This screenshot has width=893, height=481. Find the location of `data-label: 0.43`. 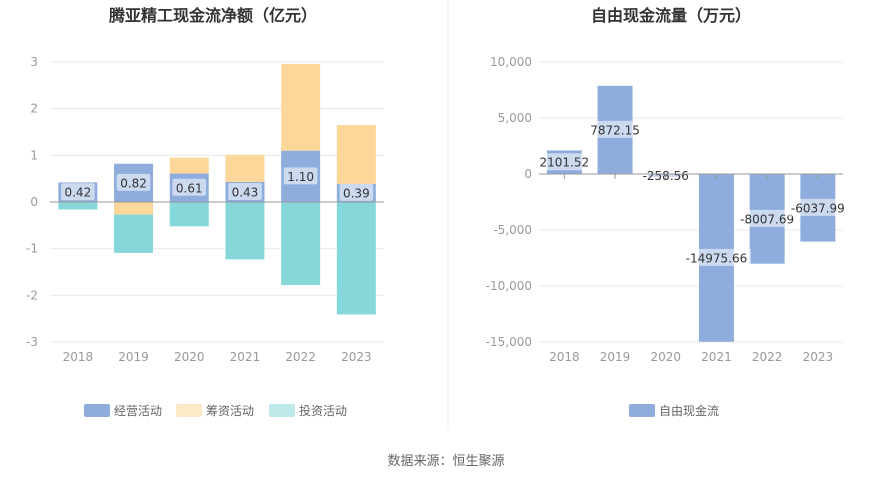

data-label: 0.43 is located at coordinates (245, 192).